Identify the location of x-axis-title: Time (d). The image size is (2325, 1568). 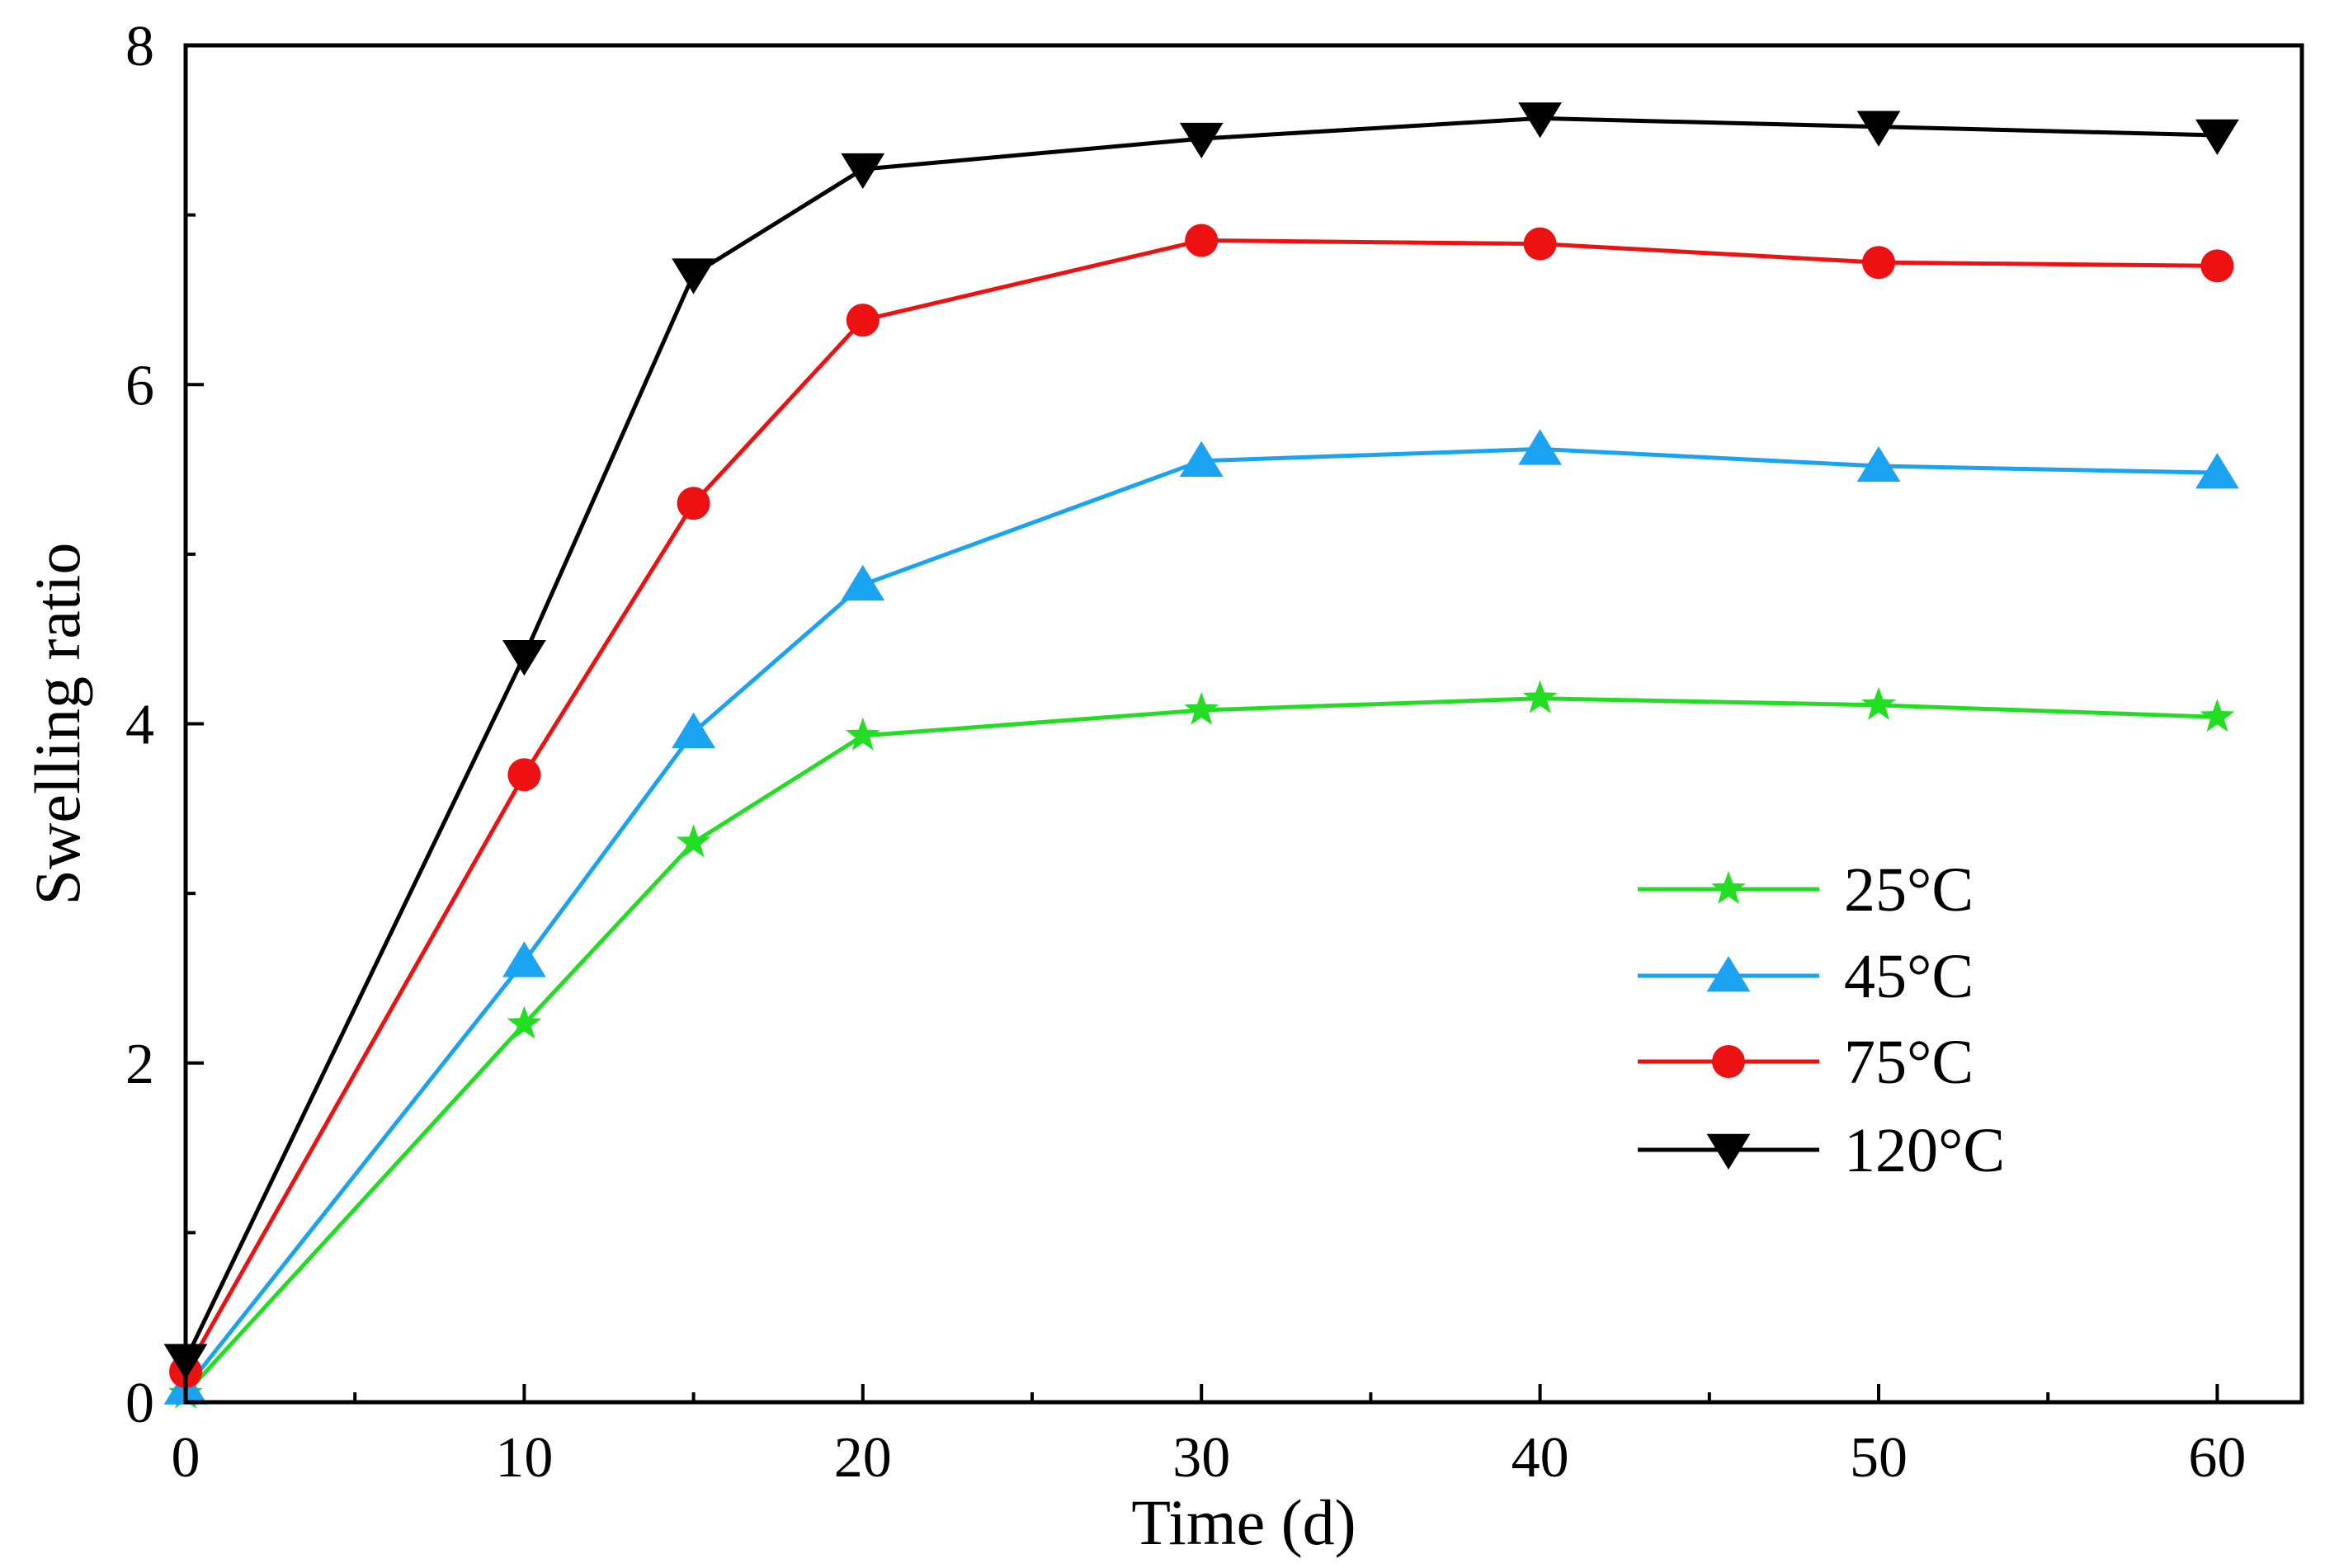
(1244, 1522).